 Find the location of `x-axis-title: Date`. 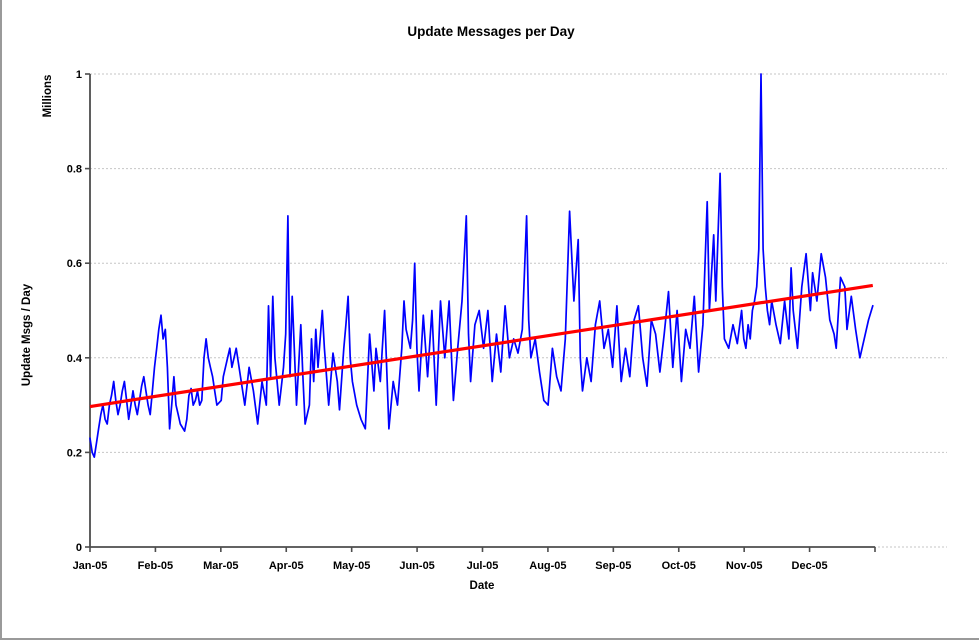

x-axis-title: Date is located at coordinates (482, 586).